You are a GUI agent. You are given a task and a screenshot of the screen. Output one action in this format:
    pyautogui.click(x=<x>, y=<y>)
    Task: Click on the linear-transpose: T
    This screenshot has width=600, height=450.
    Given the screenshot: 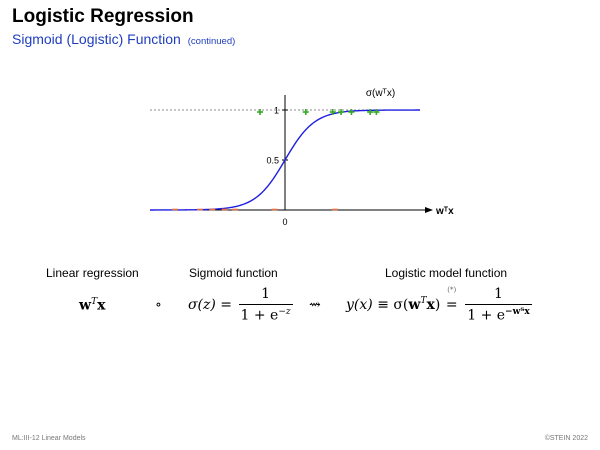 What is the action you would take?
    pyautogui.click(x=94, y=302)
    